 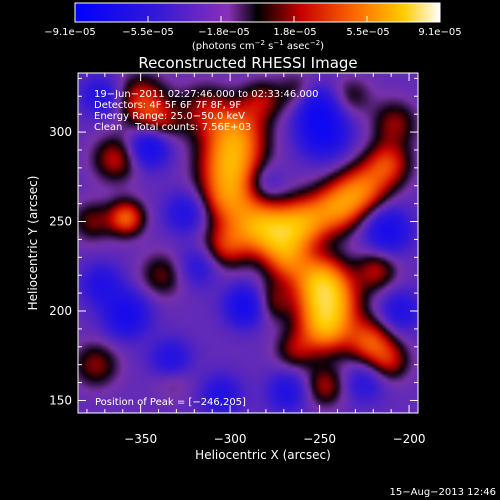 What do you see at coordinates (294, 32) in the screenshot?
I see `colorbar-tick-label: 1.8e−05` at bounding box center [294, 32].